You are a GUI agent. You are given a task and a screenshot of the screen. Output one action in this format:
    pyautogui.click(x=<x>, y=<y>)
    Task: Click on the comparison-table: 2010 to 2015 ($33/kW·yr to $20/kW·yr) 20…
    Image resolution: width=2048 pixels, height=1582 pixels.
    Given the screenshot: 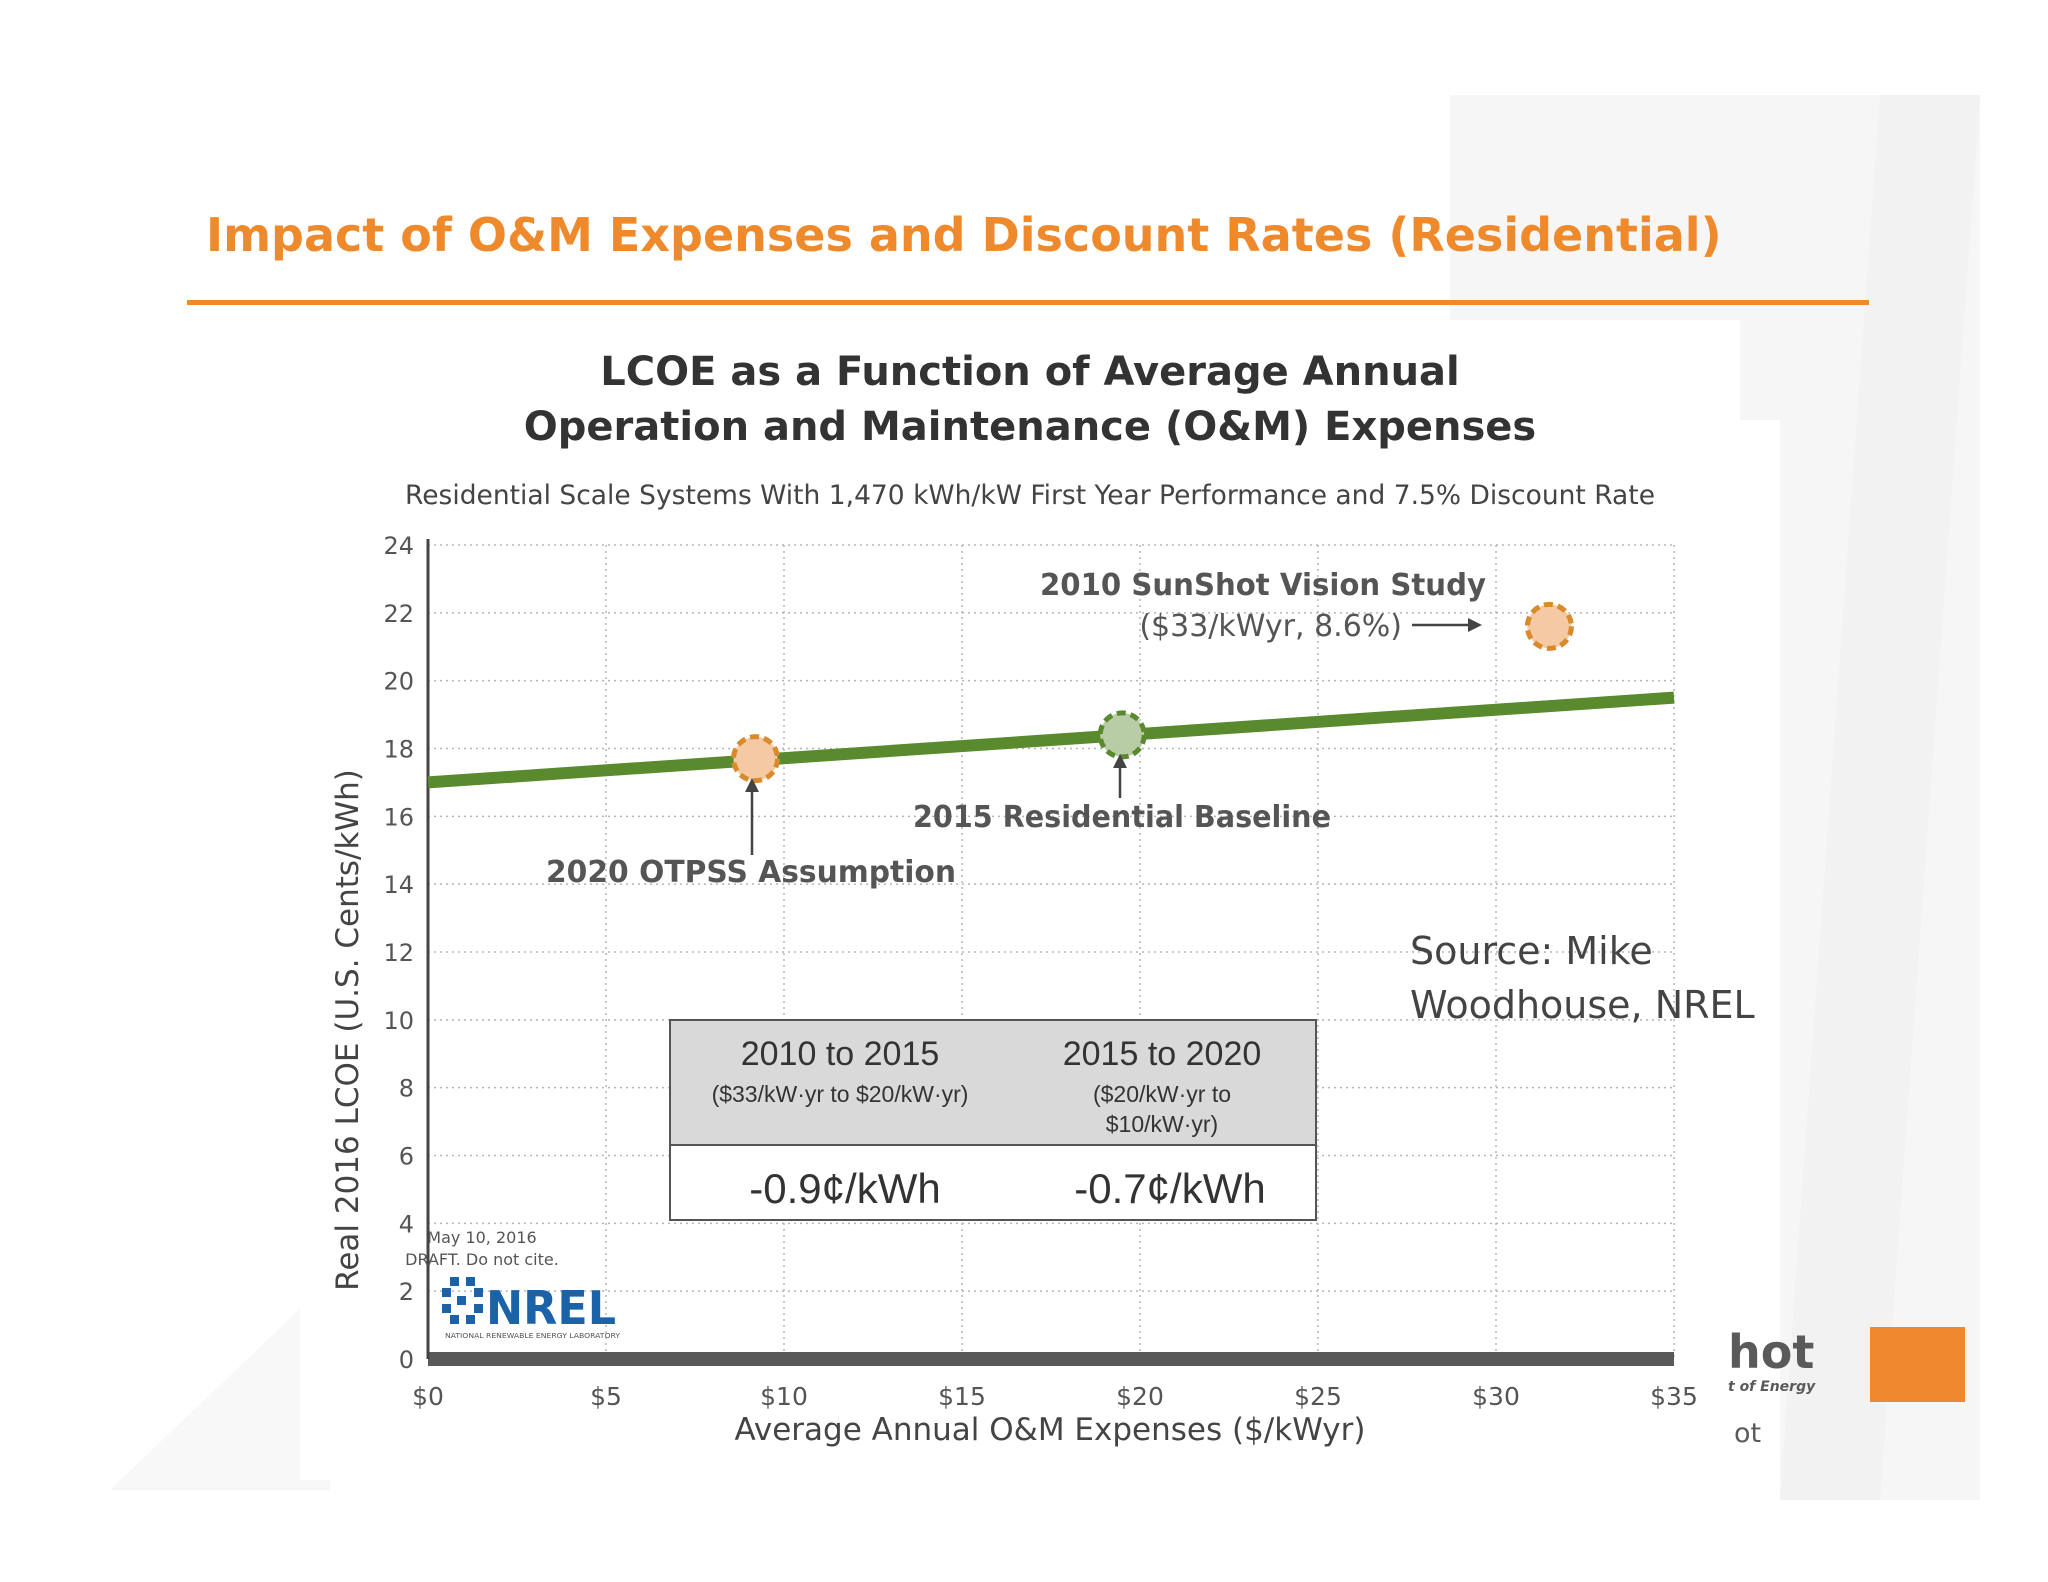 What is the action you would take?
    pyautogui.click(x=993, y=1120)
    